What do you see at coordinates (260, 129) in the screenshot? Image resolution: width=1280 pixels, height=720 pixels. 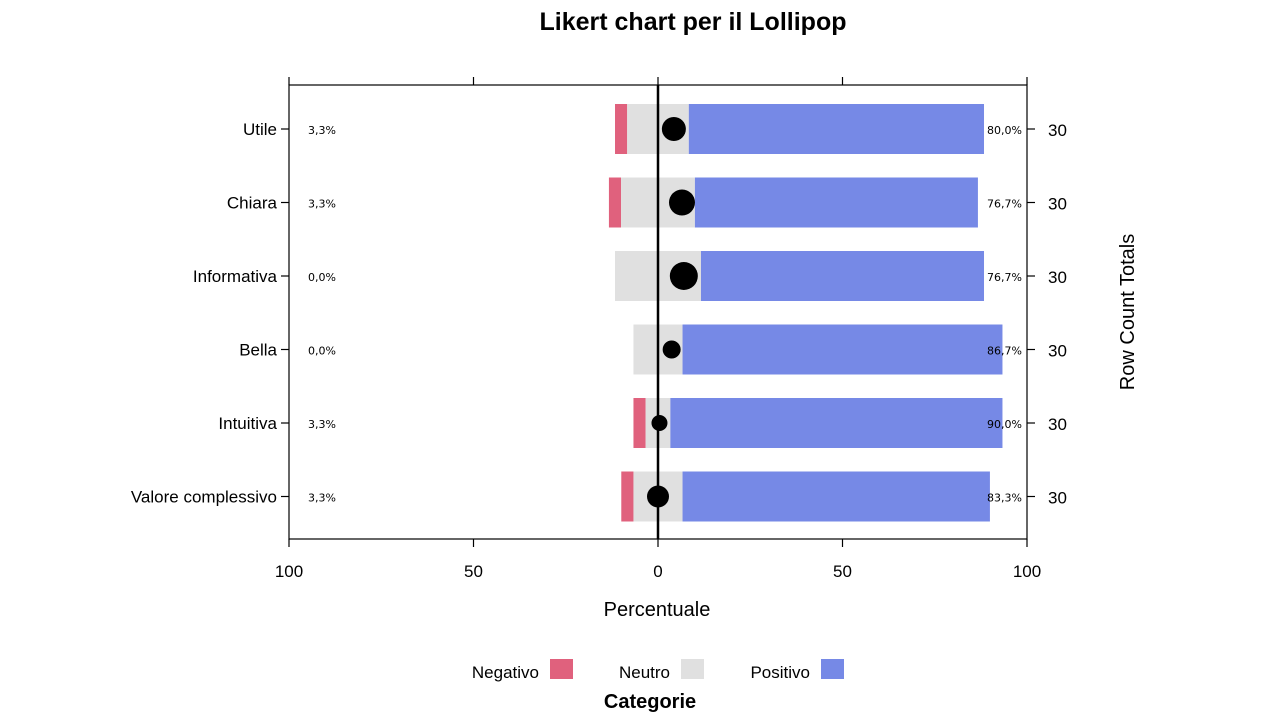 I see `category-label: Utile` at bounding box center [260, 129].